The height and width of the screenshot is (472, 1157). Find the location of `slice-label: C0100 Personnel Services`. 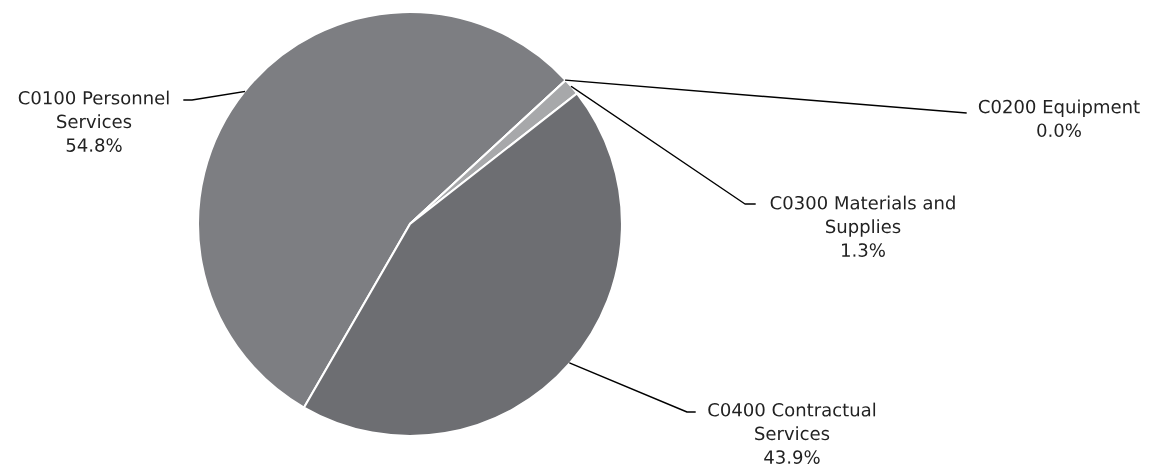

slice-label: C0100 Personnel Services is located at coordinates (93, 109).